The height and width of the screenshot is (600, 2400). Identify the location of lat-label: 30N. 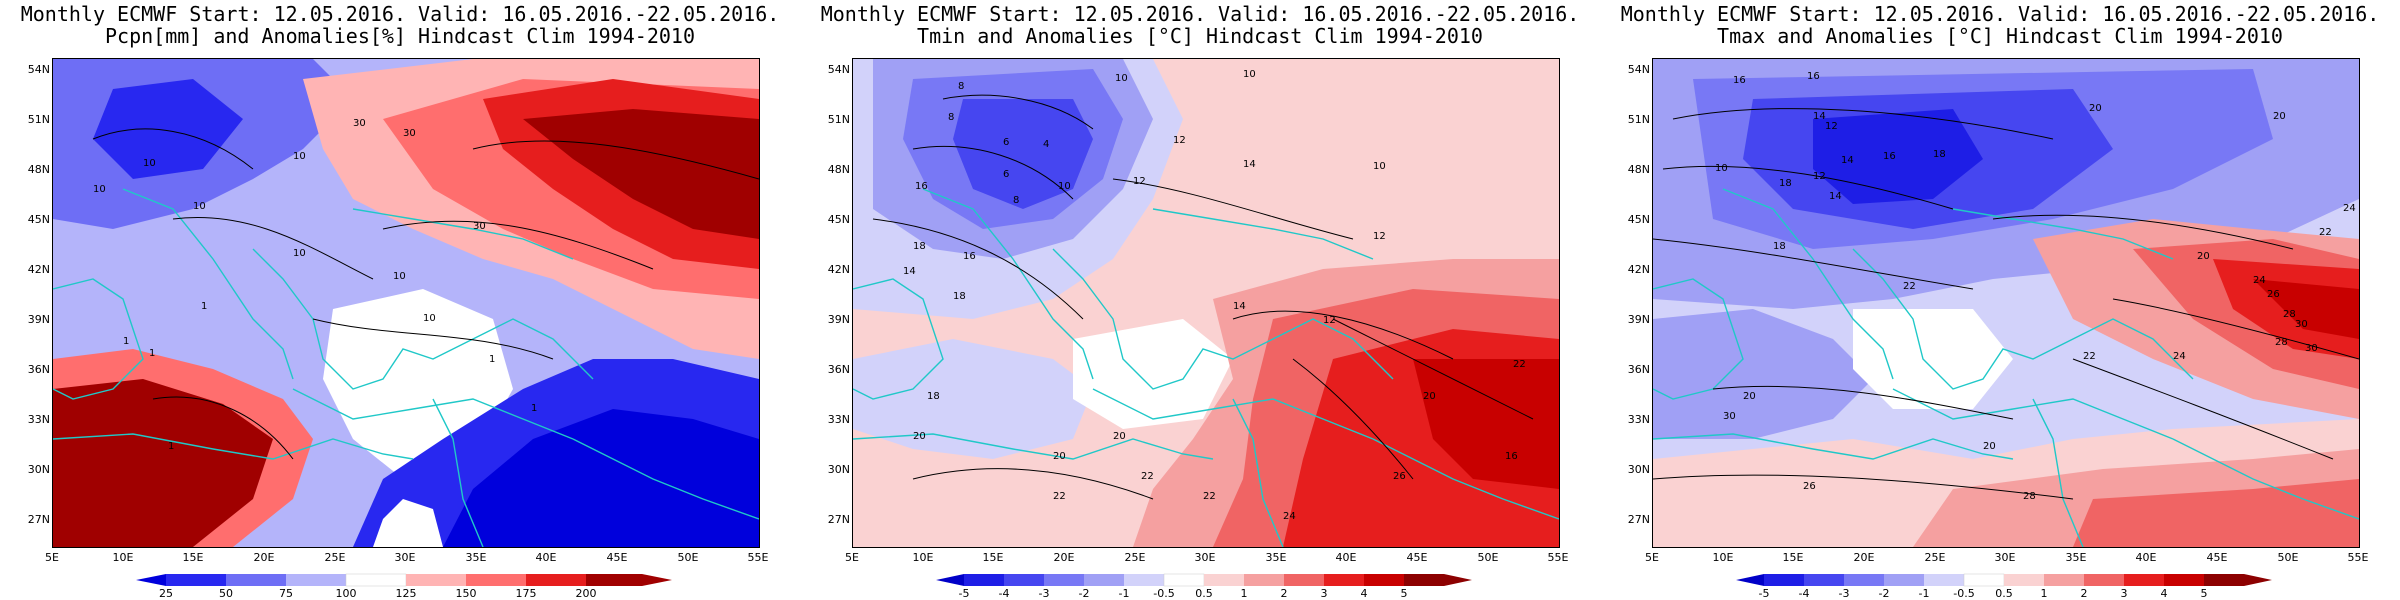
(838, 469).